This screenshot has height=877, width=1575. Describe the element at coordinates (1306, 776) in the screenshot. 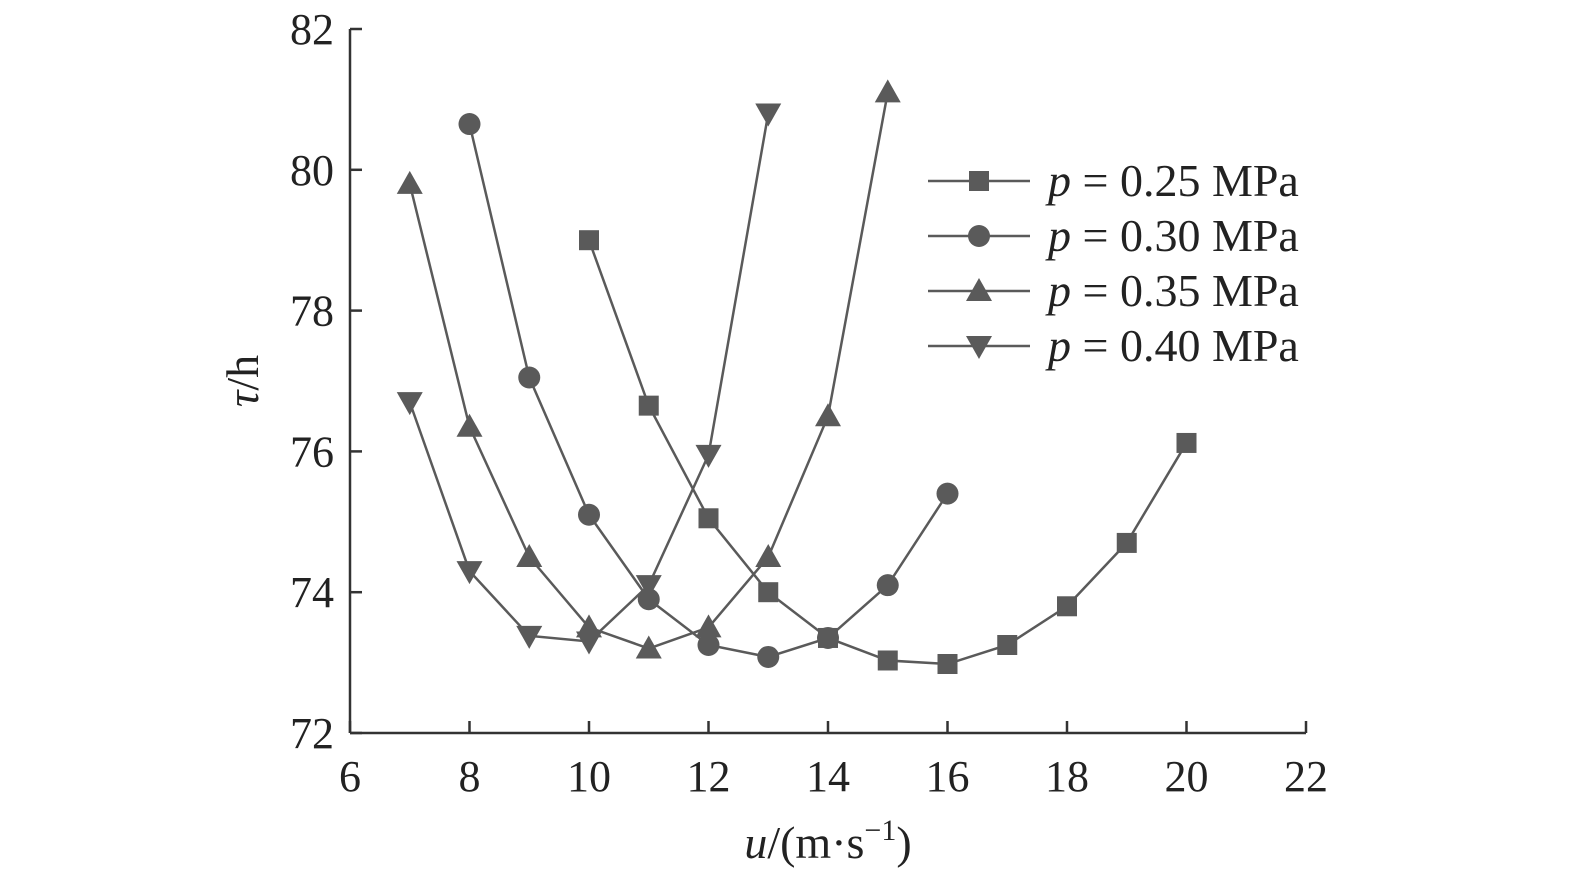

I see `x-tick-label: 22` at that location.